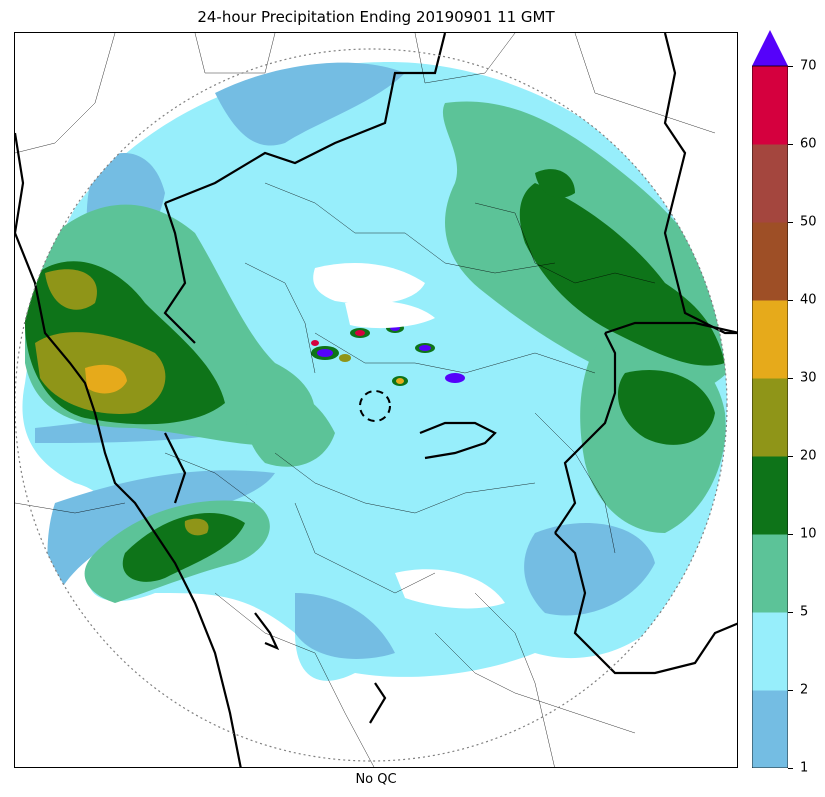 The image size is (825, 797). What do you see at coordinates (71, 289) in the screenshot?
I see `precip-20-30-north-west` at bounding box center [71, 289].